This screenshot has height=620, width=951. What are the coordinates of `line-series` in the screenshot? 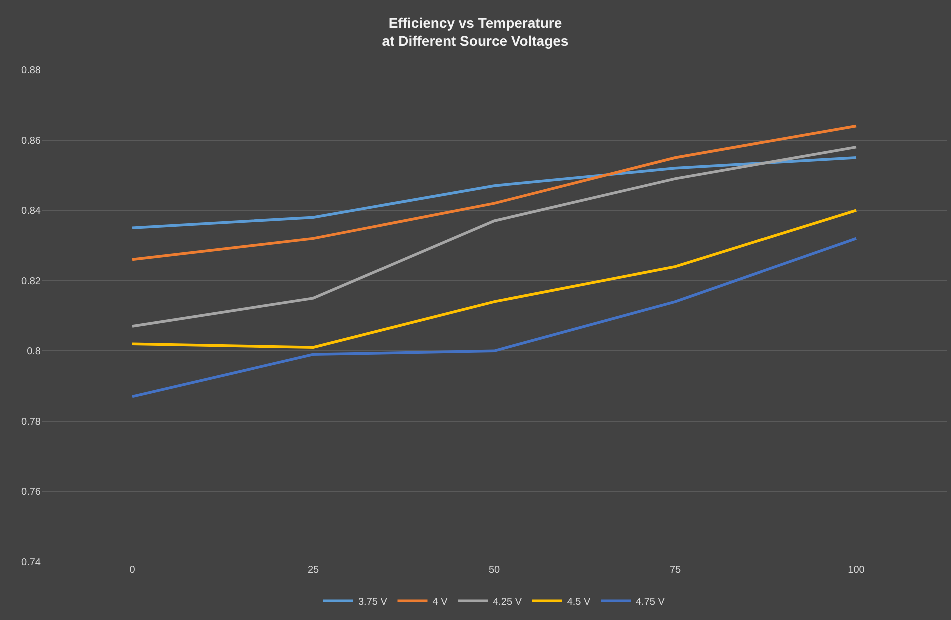 It's located at (494, 193).